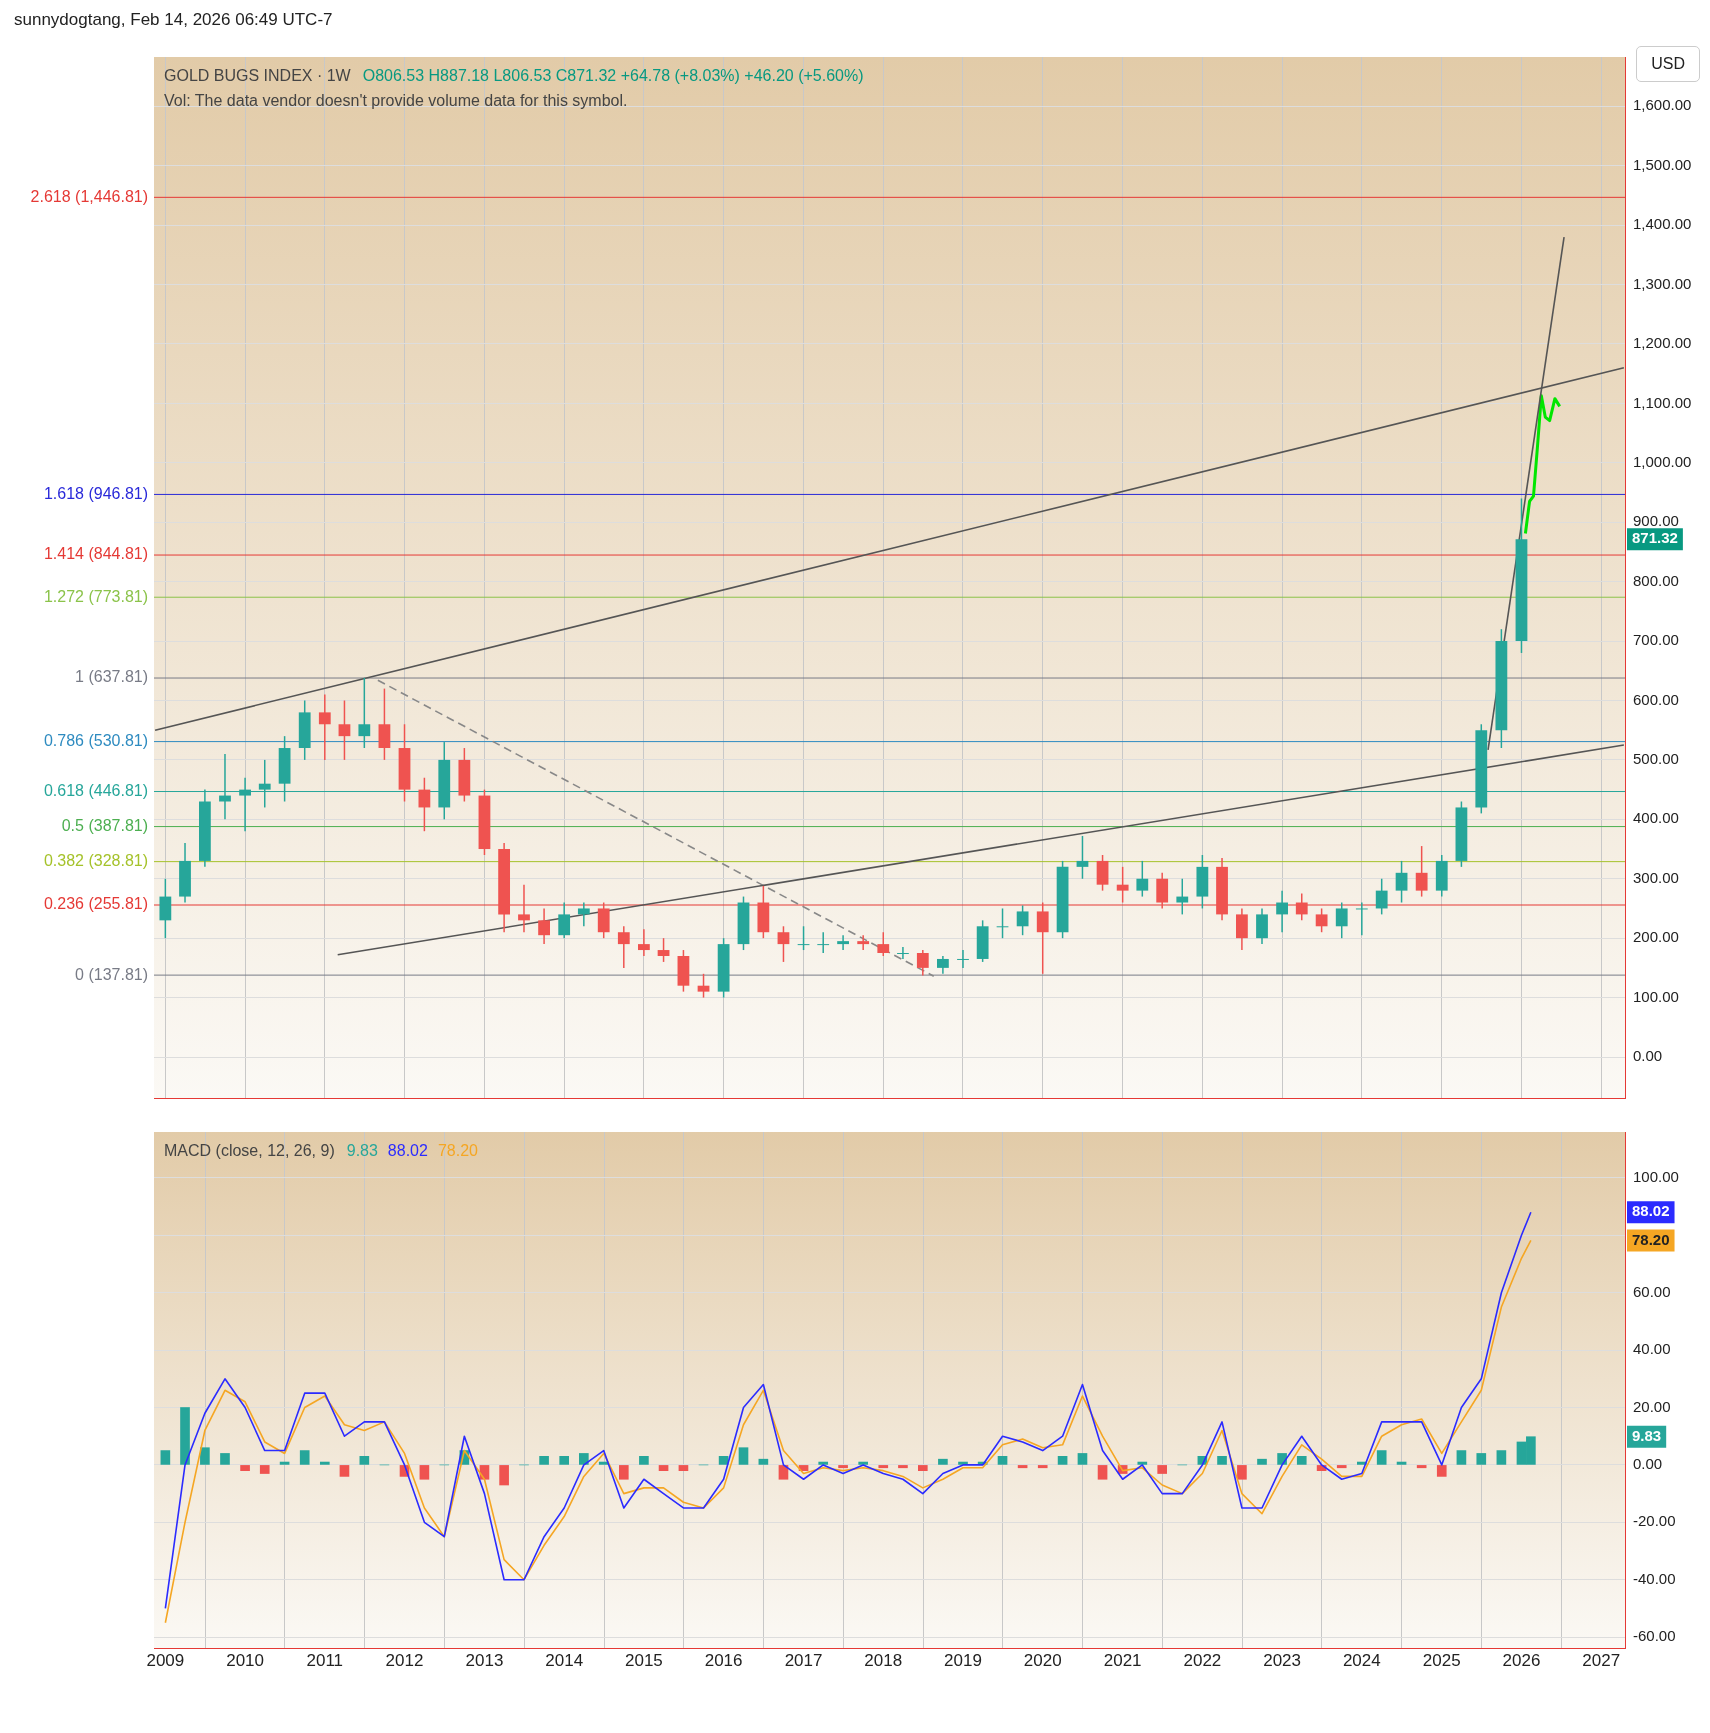  I want to click on y-tick-label: 1,400.00, so click(1662, 224).